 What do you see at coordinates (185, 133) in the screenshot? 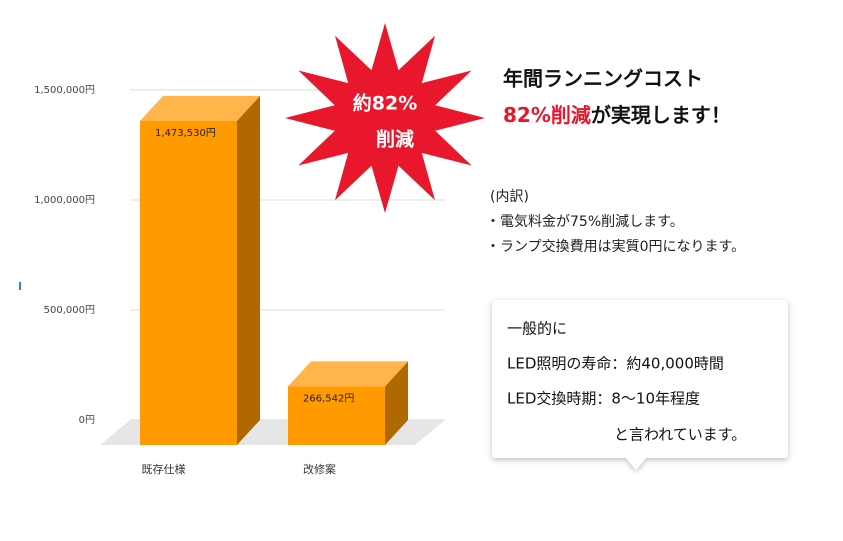
I see `value-label: 1,473,530円` at bounding box center [185, 133].